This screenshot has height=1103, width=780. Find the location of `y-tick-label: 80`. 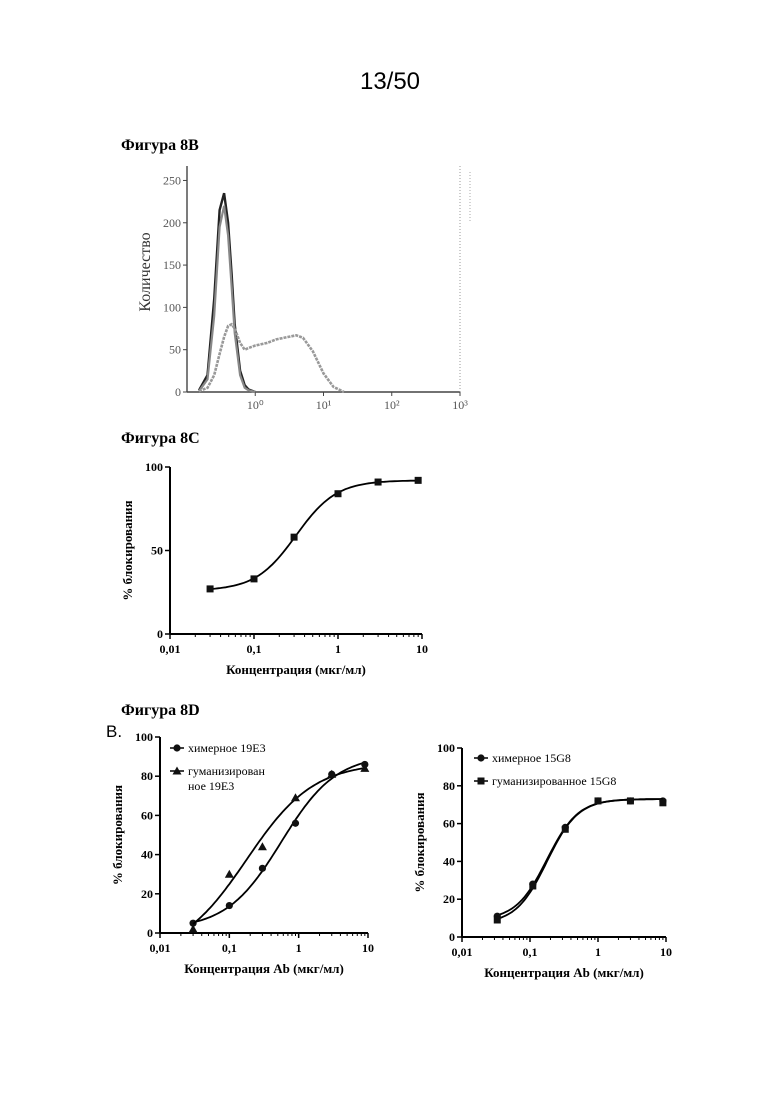

y-tick-label: 80 is located at coordinates (449, 786).